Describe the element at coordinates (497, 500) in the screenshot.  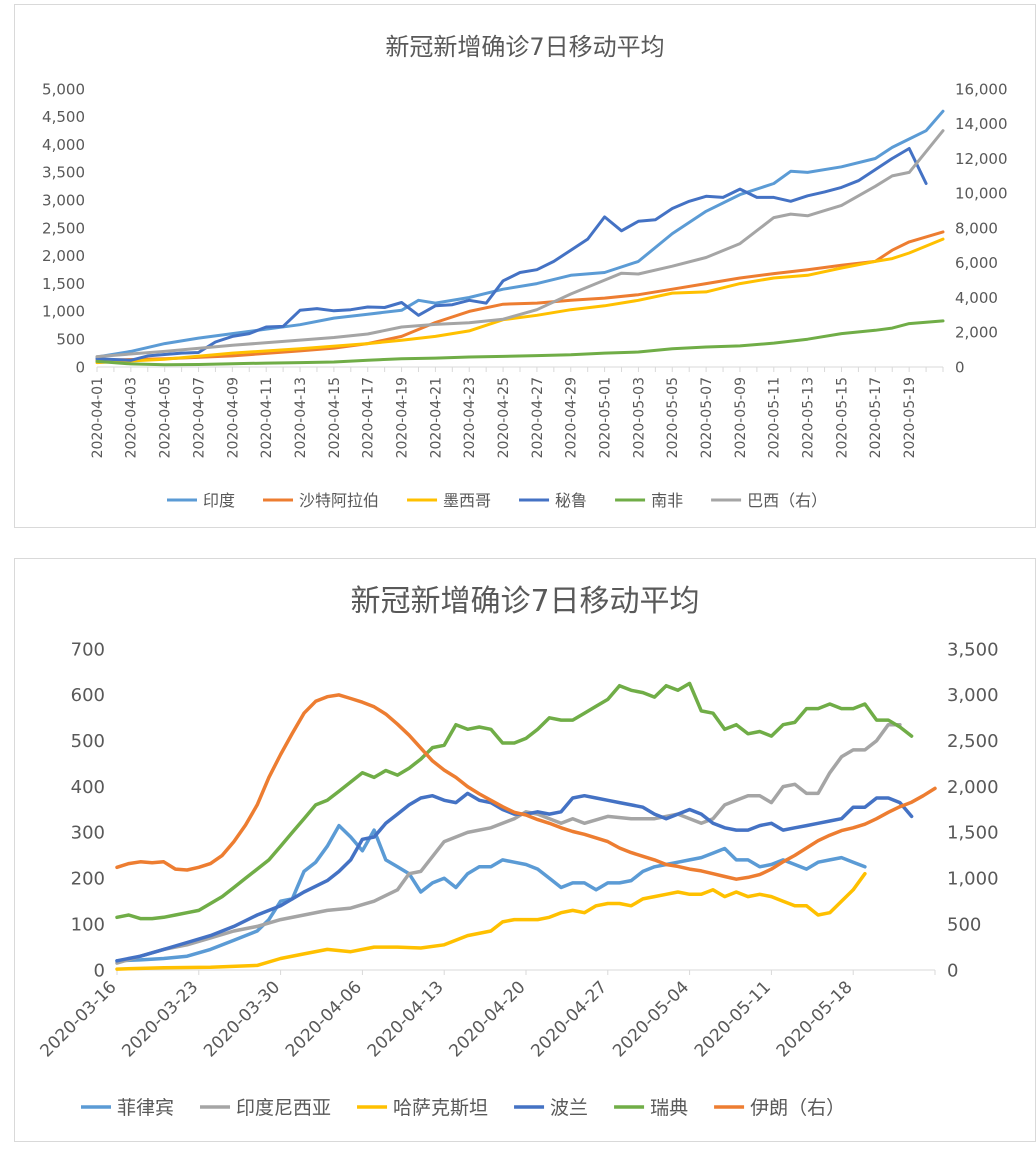
I see `chart-legend: 印度 沙特阿拉伯 墨西哥 秘鲁 南非 巴西（右）` at that location.